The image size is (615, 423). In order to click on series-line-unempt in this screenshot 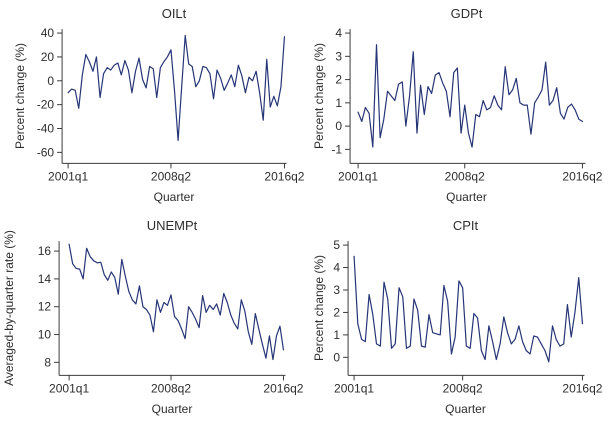, I will do `click(176, 301)`.